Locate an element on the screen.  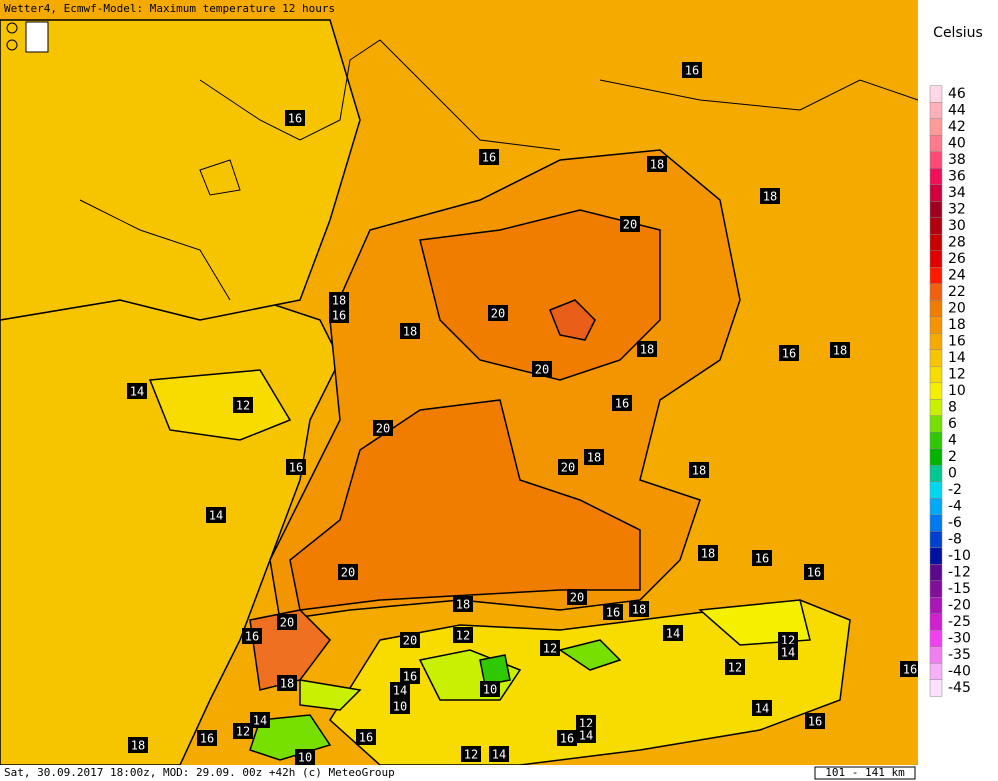
legend-label: 2 is located at coordinates (952, 457).